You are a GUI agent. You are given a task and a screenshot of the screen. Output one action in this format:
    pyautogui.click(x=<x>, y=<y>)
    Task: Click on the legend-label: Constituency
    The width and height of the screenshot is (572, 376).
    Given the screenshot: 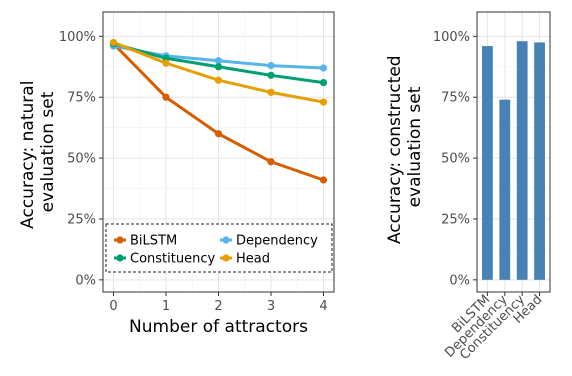 What is the action you would take?
    pyautogui.click(x=172, y=259)
    